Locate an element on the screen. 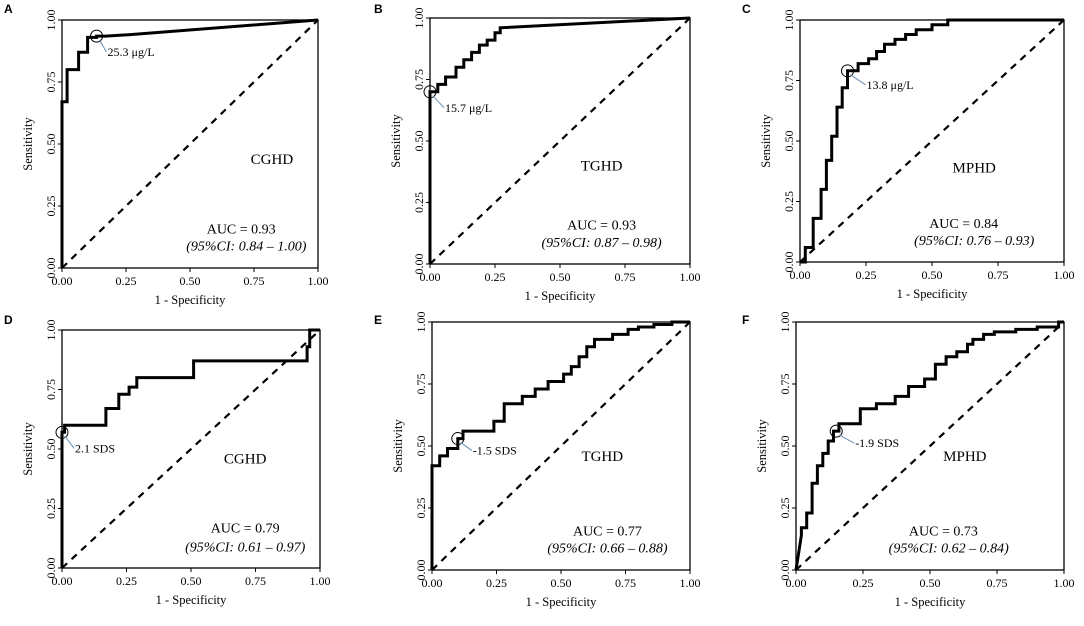 The width and height of the screenshot is (1084, 626). panel-label: E is located at coordinates (378, 320).